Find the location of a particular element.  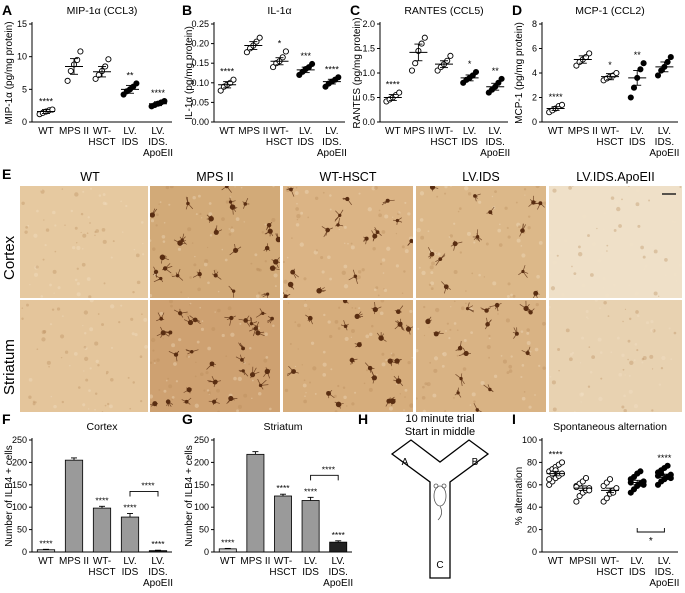

maze-arm-b: B is located at coordinates (475, 462).